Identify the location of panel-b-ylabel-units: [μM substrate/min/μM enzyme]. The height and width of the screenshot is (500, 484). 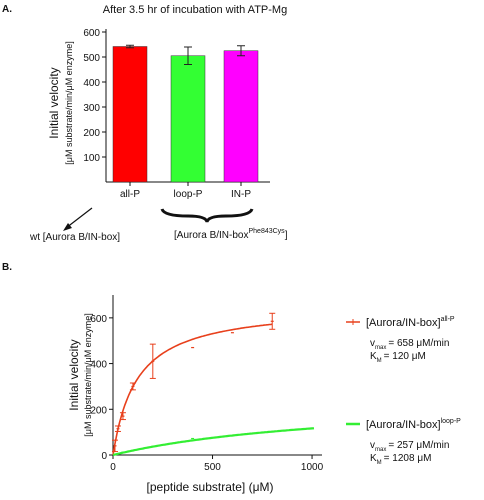
(88, 374).